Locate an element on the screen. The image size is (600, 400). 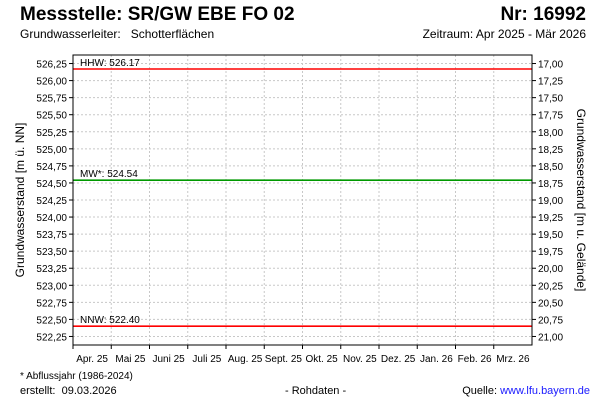
y-tick-label-left: 523,50 is located at coordinates (51, 252).